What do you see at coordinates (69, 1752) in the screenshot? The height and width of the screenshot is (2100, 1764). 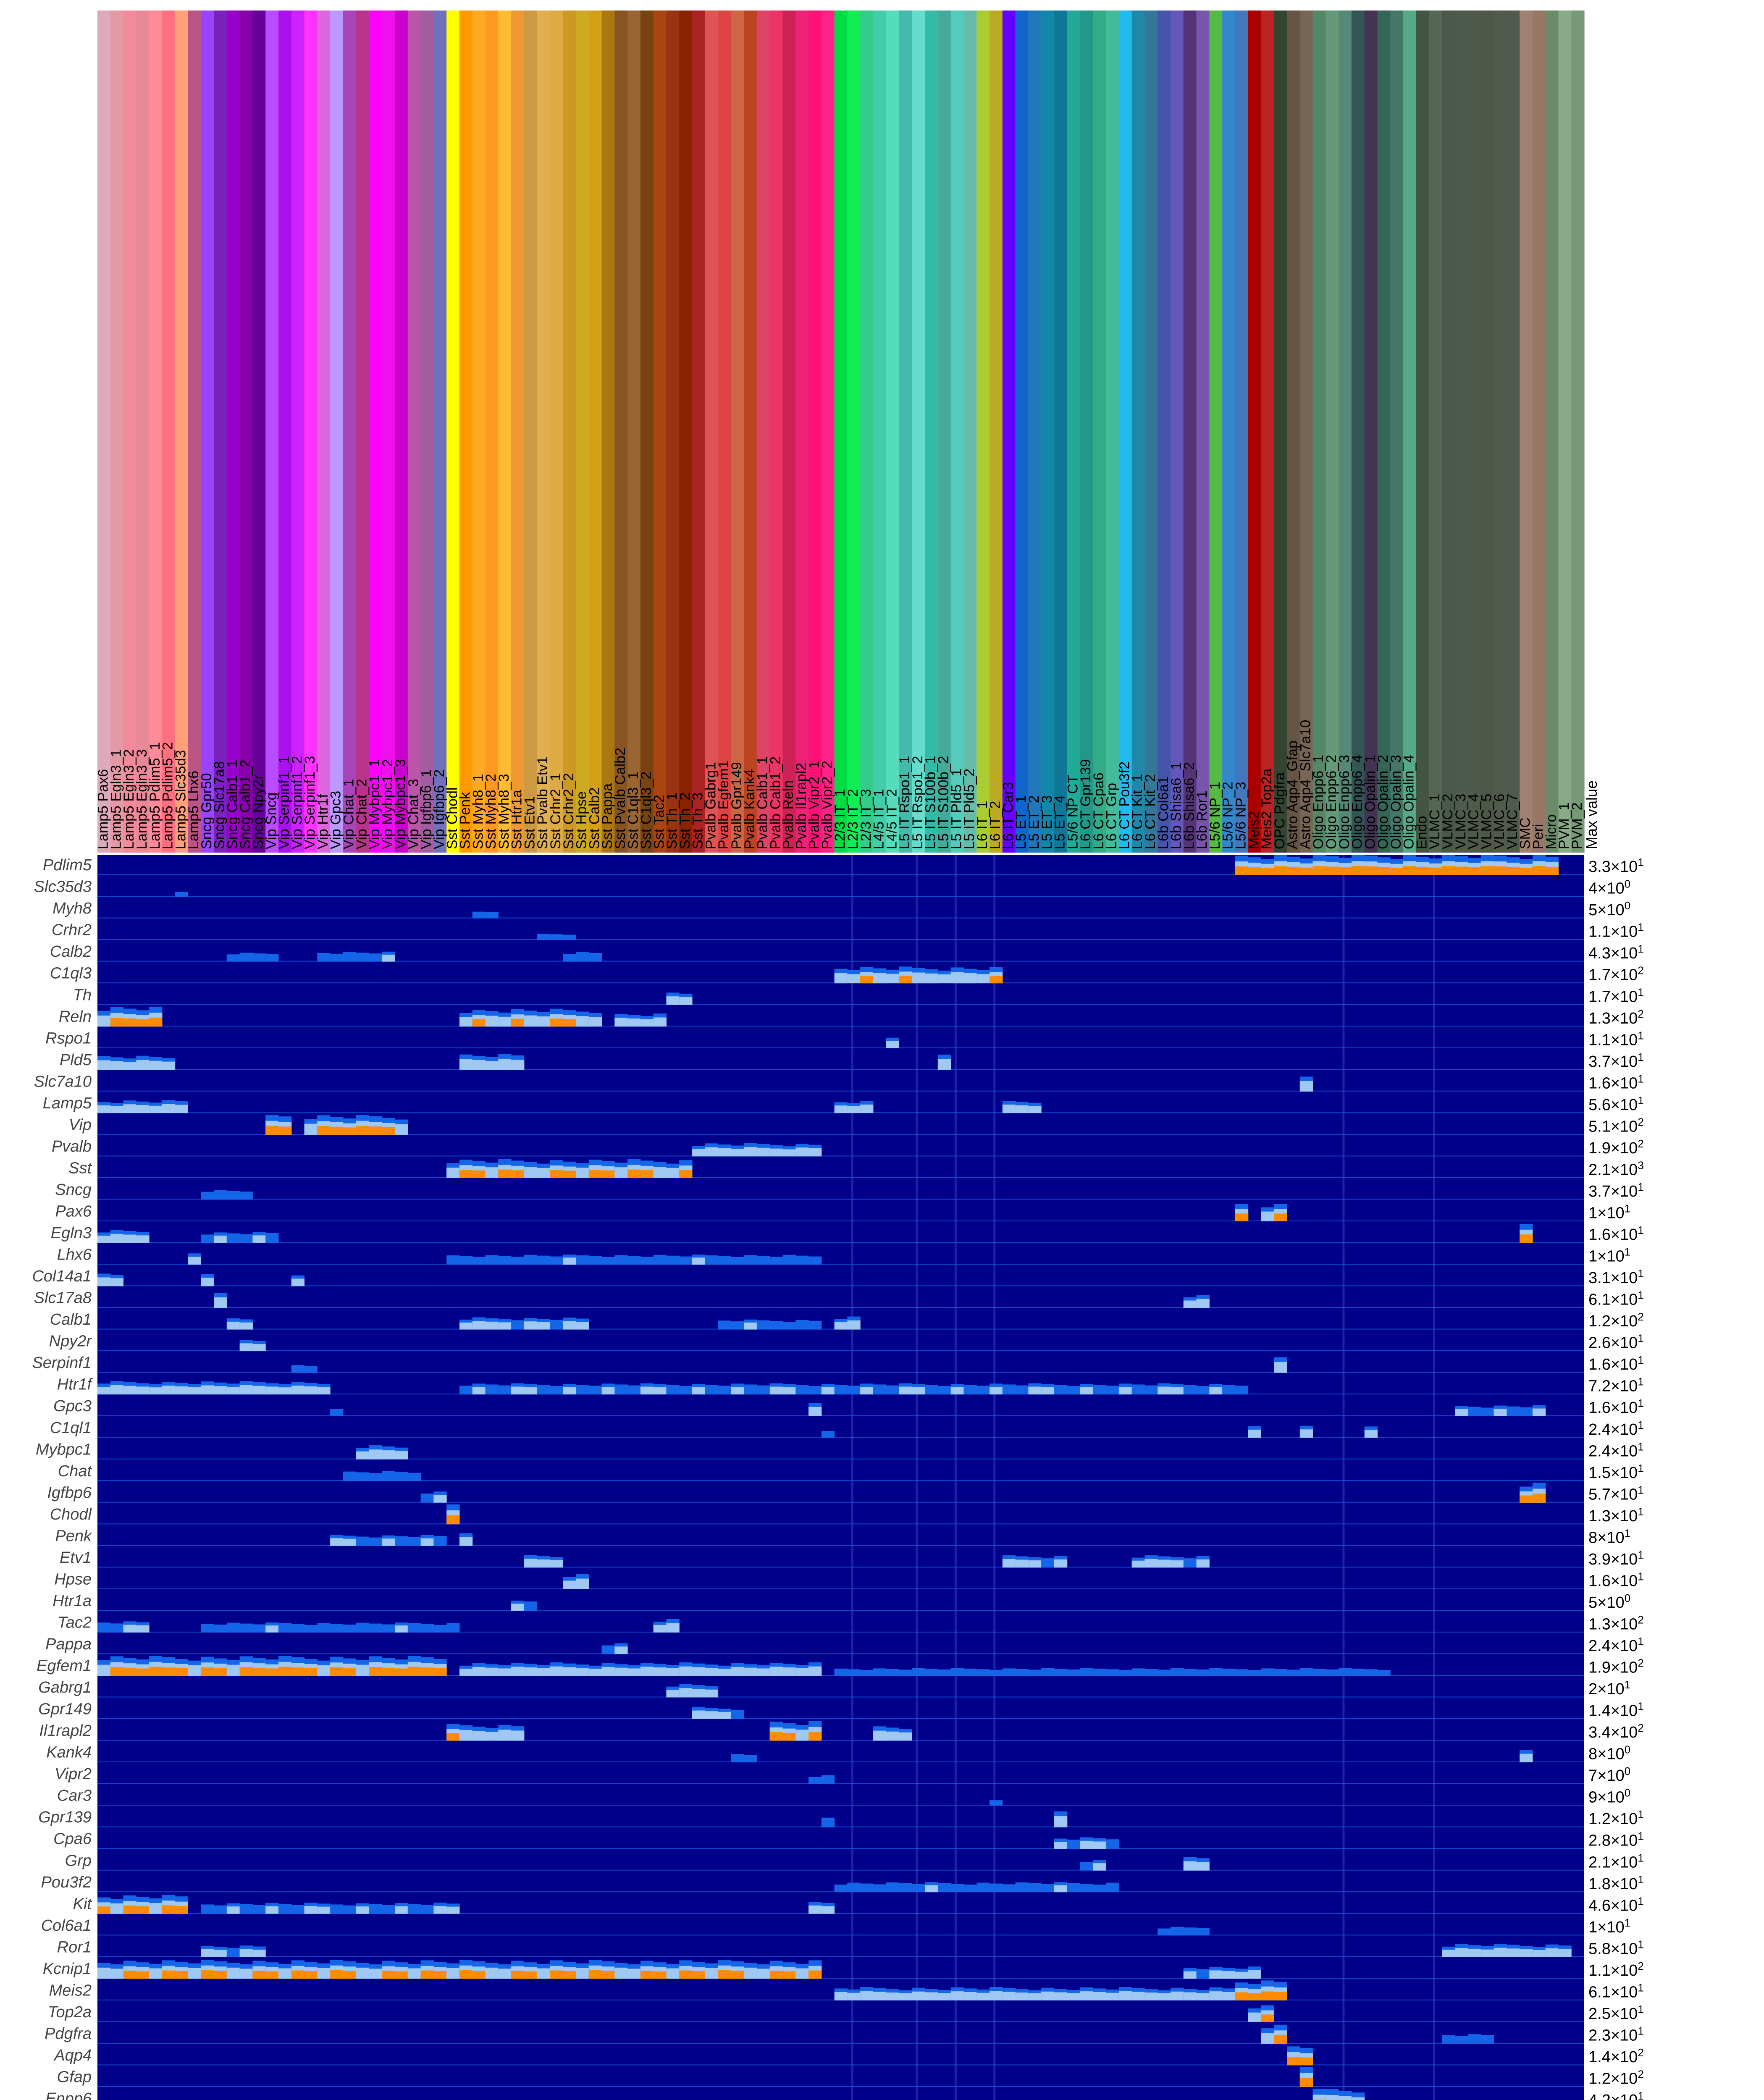 I see `gene-label: Kank4` at bounding box center [69, 1752].